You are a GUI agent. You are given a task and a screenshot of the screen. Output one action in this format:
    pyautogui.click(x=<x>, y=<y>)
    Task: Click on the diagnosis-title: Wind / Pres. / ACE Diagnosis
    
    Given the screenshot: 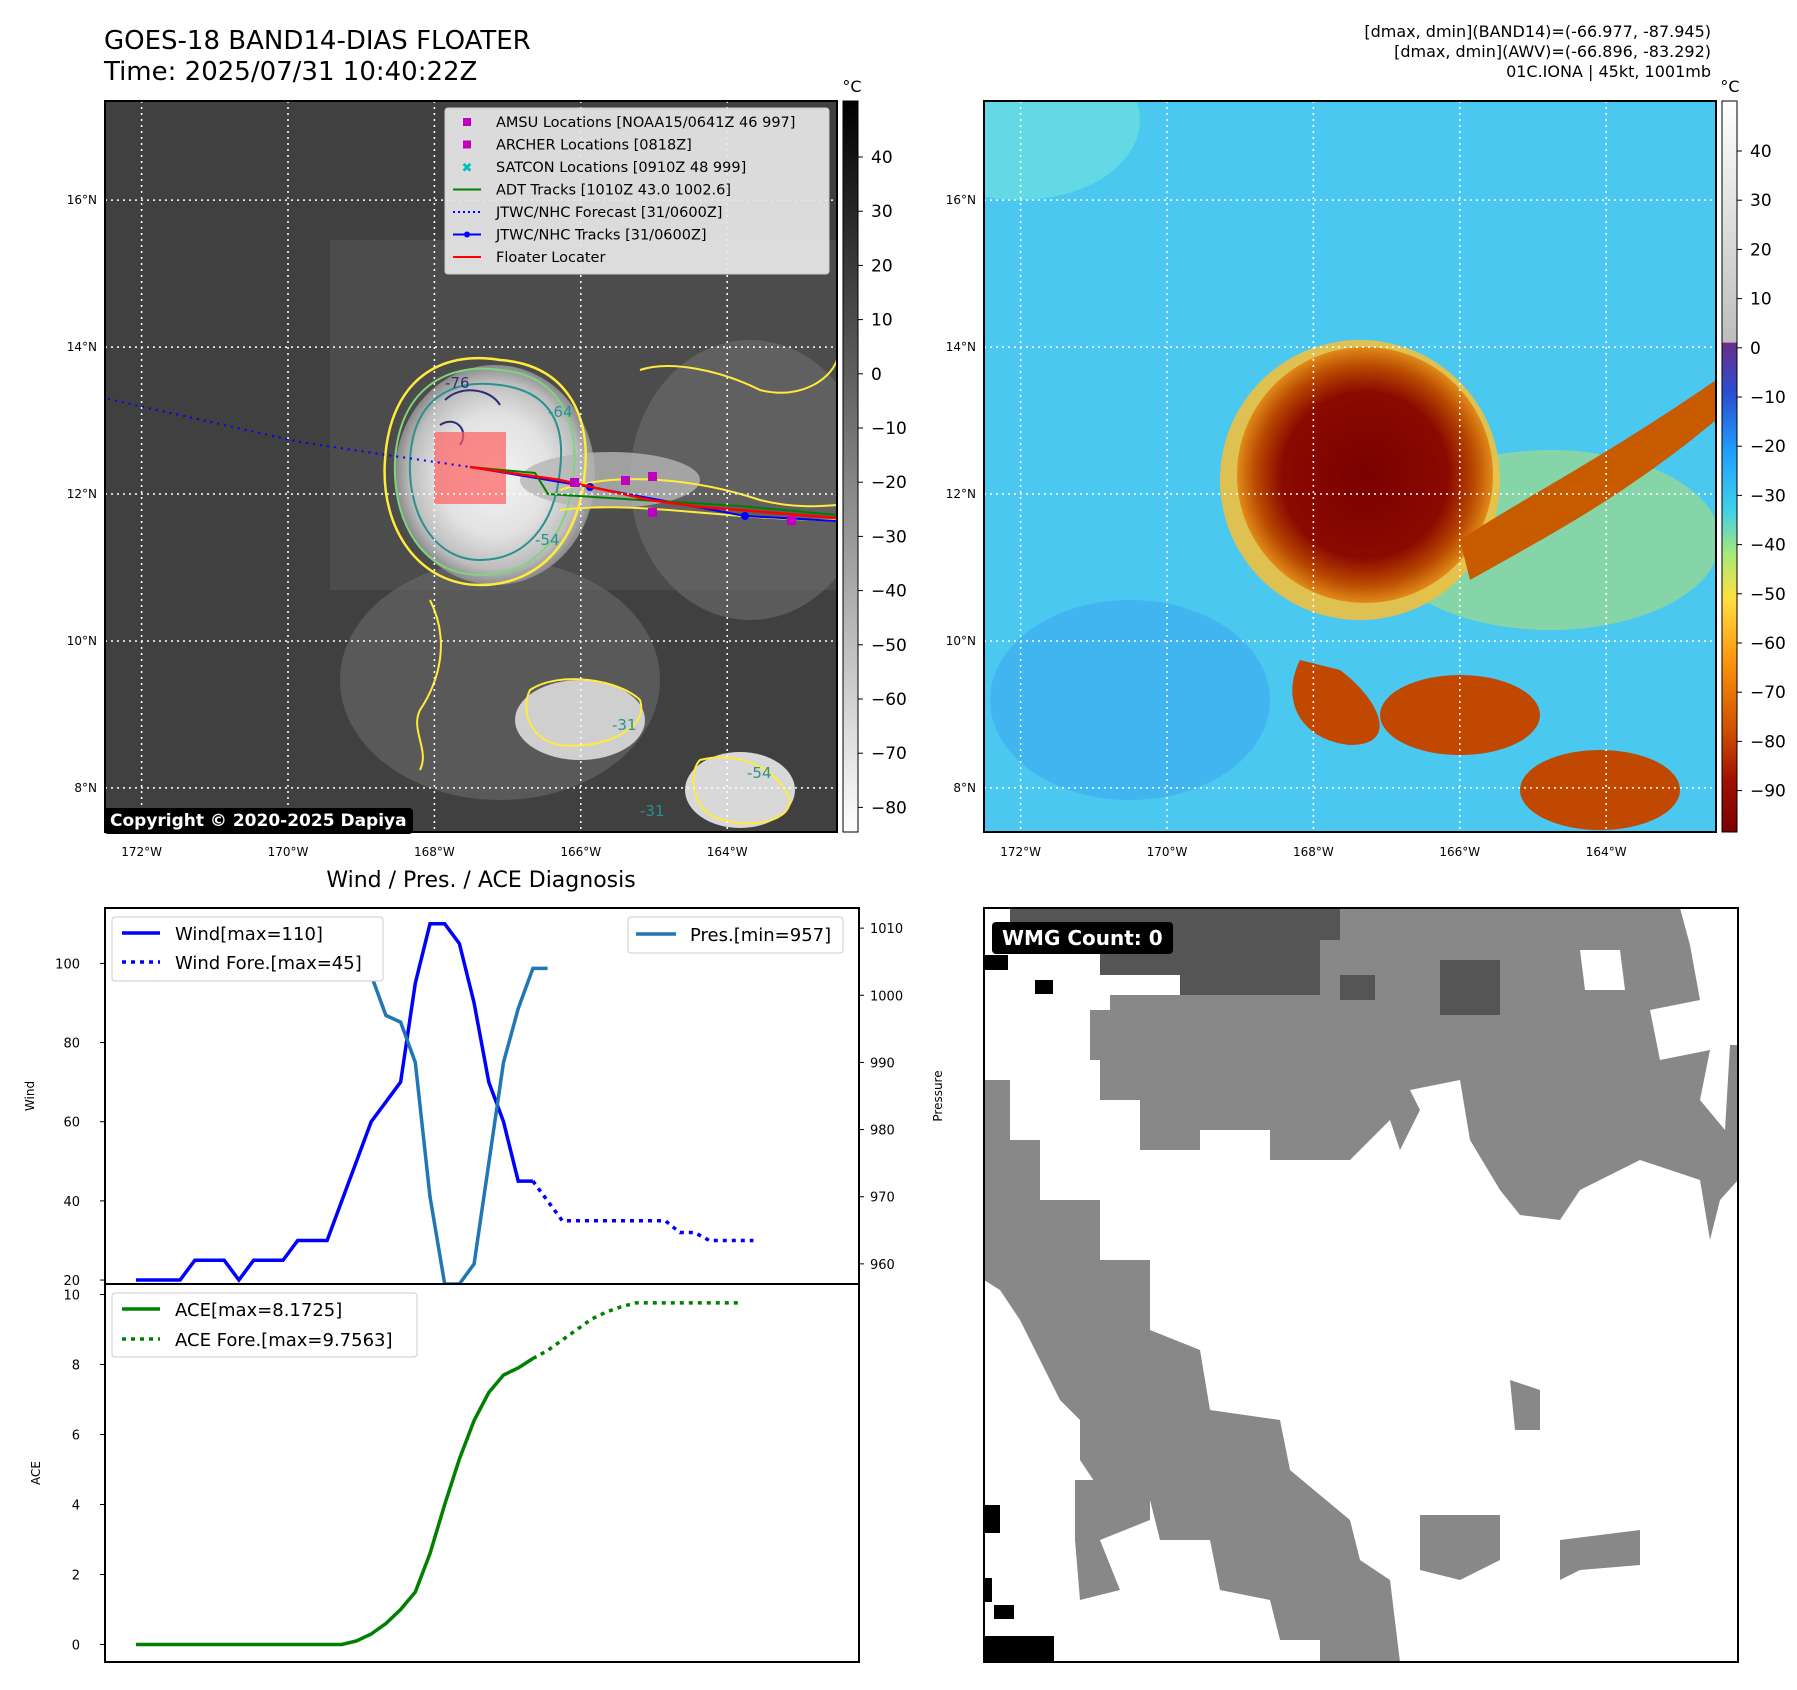 What is the action you would take?
    pyautogui.click(x=480, y=880)
    